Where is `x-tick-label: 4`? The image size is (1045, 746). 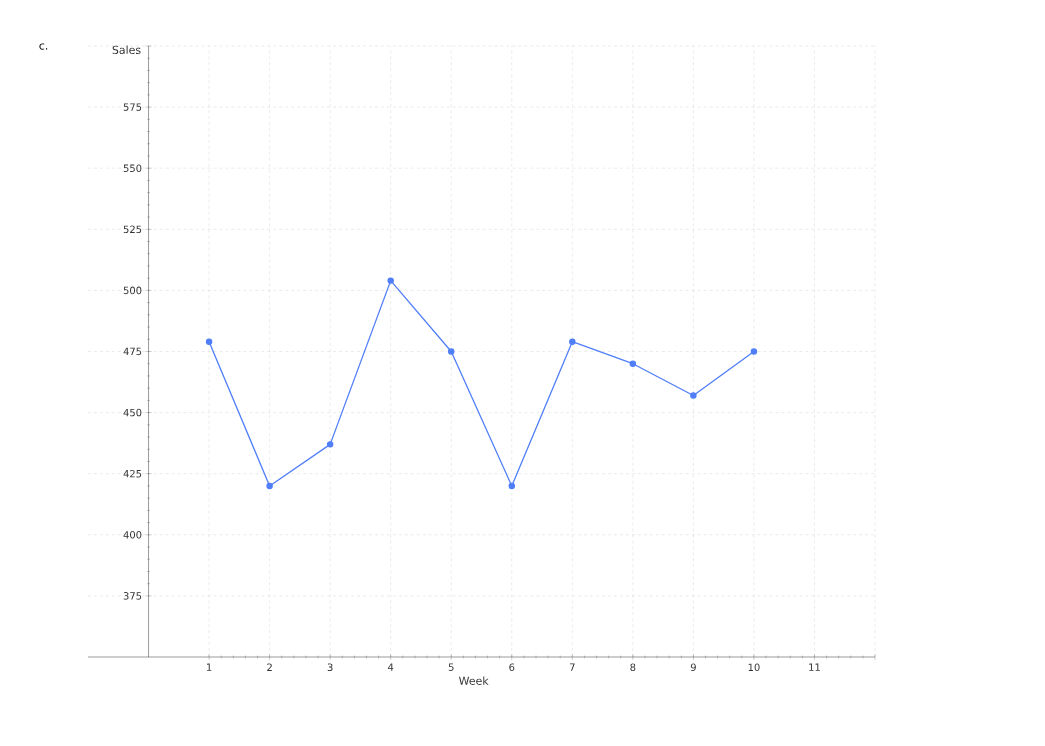
x-tick-label: 4 is located at coordinates (391, 667).